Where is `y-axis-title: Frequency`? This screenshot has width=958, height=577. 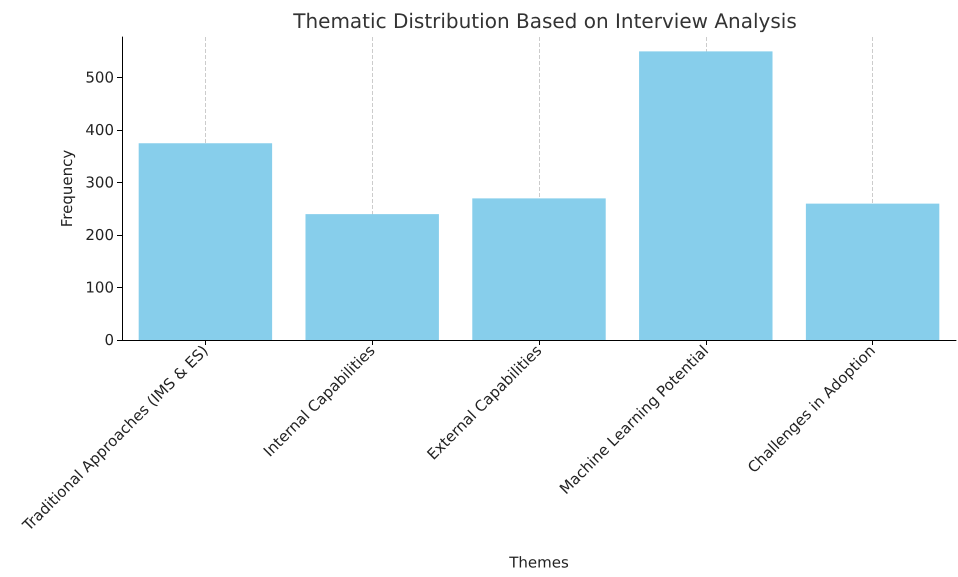 y-axis-title: Frequency is located at coordinates (67, 189).